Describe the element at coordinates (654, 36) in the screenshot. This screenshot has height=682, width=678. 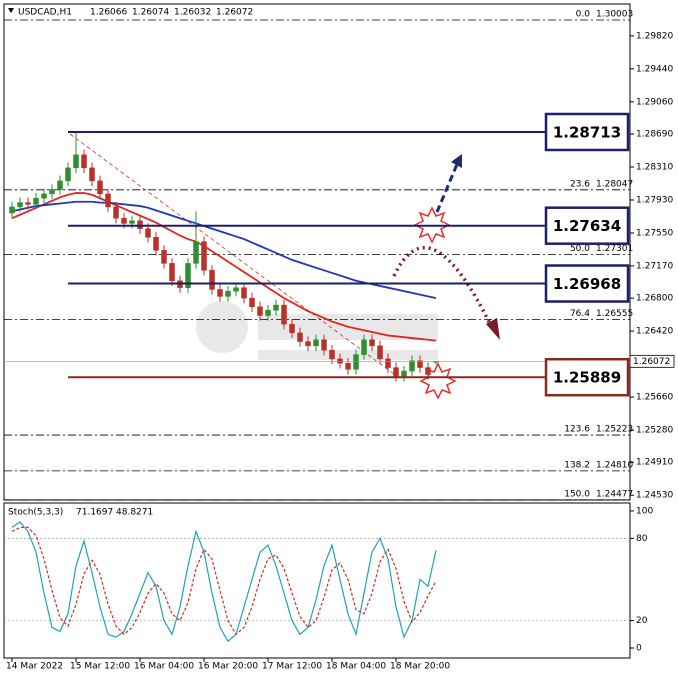
I see `y-tick-label: 1.29820` at that location.